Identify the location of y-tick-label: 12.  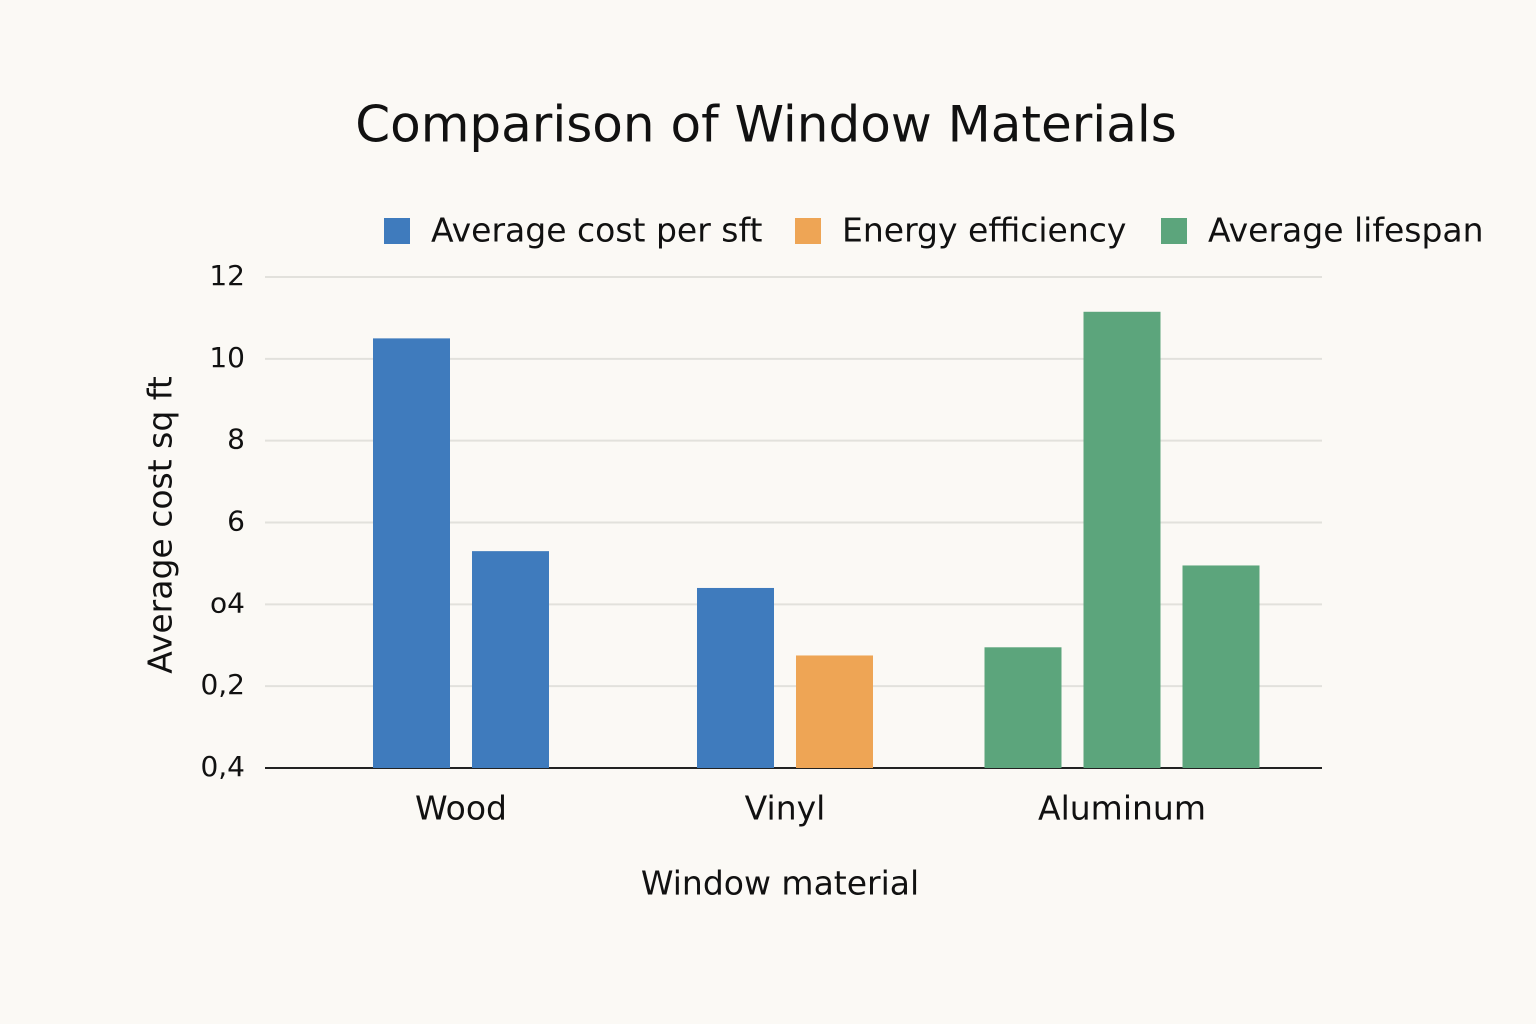
(227, 275).